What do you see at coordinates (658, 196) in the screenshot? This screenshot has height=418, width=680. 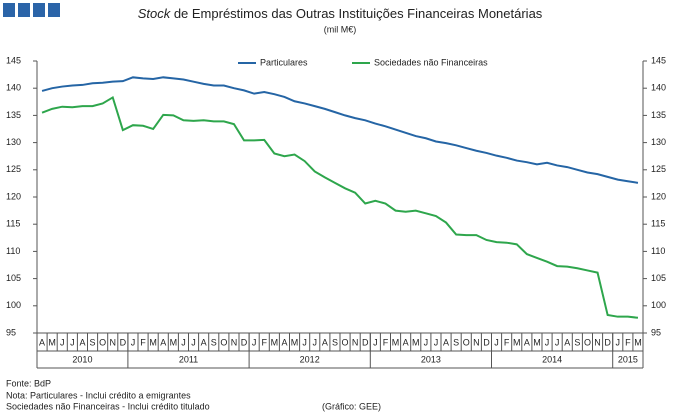 I see `y2-tick-label: 120` at bounding box center [658, 196].